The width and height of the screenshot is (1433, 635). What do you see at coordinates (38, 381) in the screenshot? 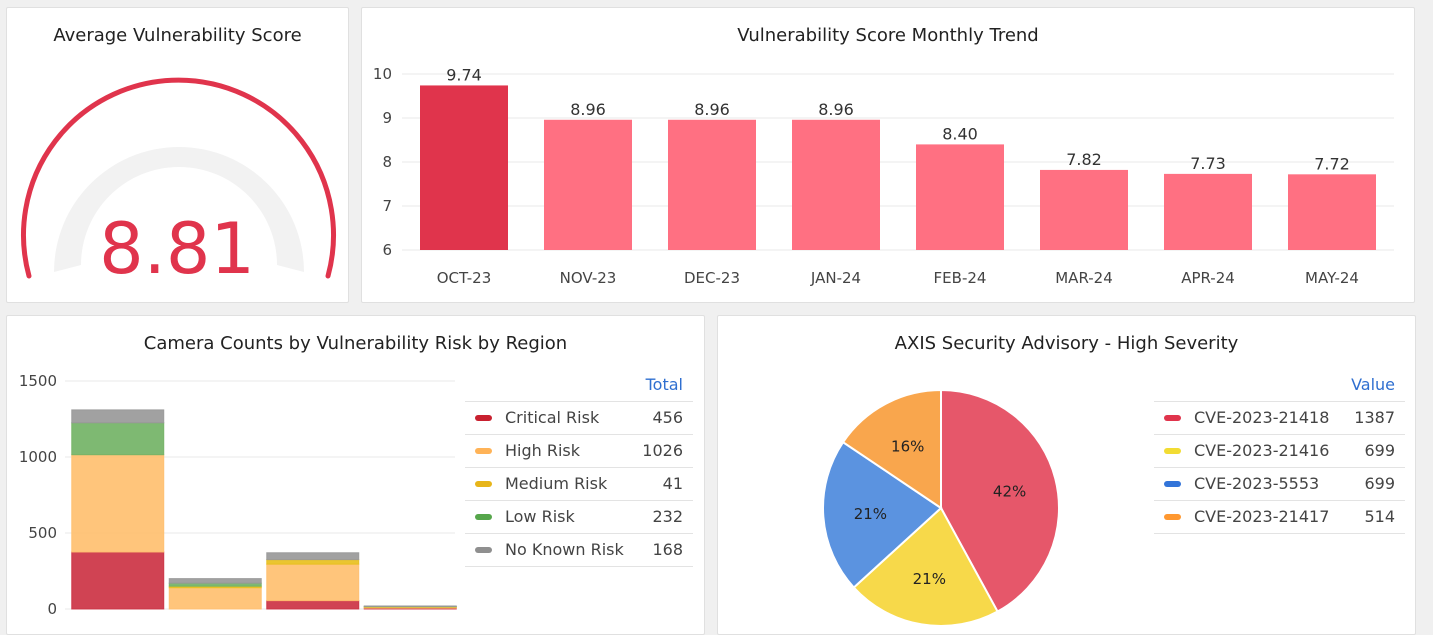
I see `region-y-tick: 1500` at bounding box center [38, 381].